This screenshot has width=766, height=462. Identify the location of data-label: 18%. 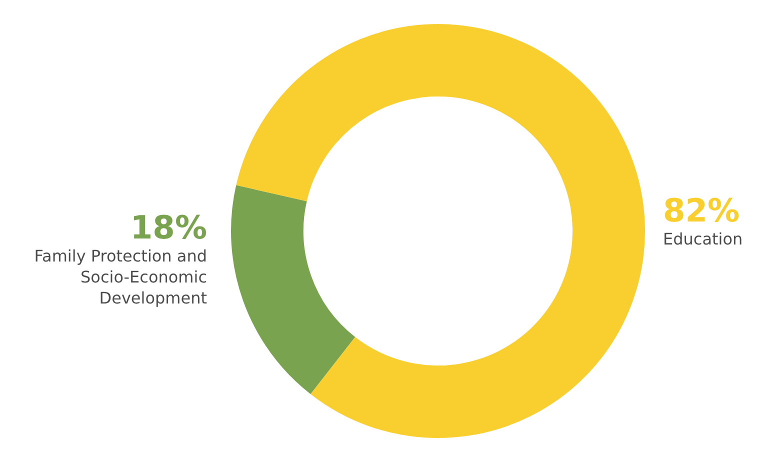
(168, 227).